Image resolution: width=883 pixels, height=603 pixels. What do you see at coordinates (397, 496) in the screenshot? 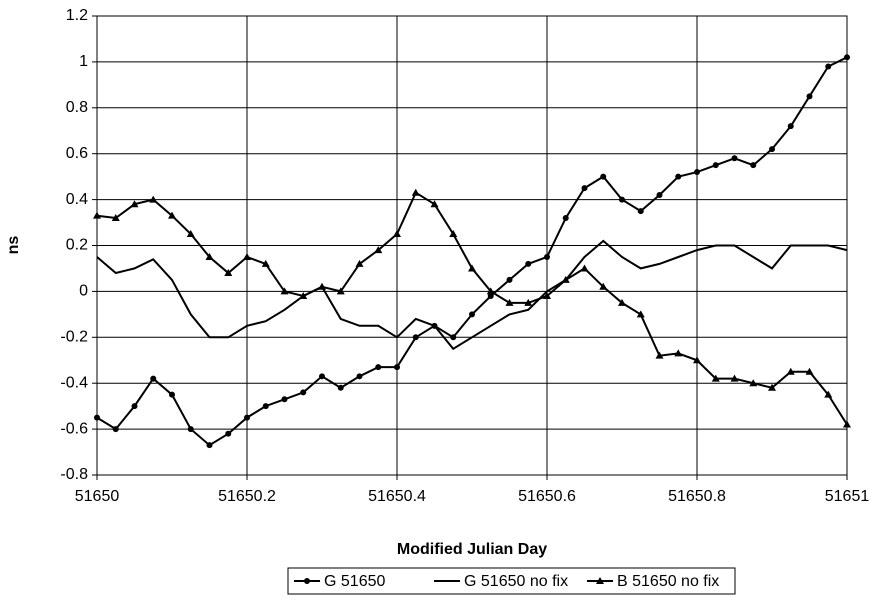
I see `x-tick-label: 51650.4` at bounding box center [397, 496].